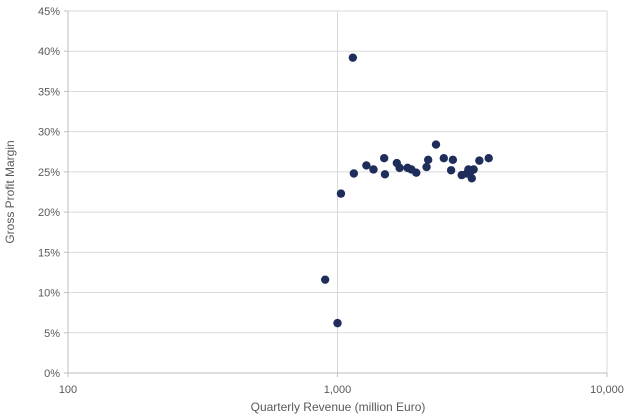  What do you see at coordinates (68, 390) in the screenshot?
I see `x-tick-label: 100` at bounding box center [68, 390].